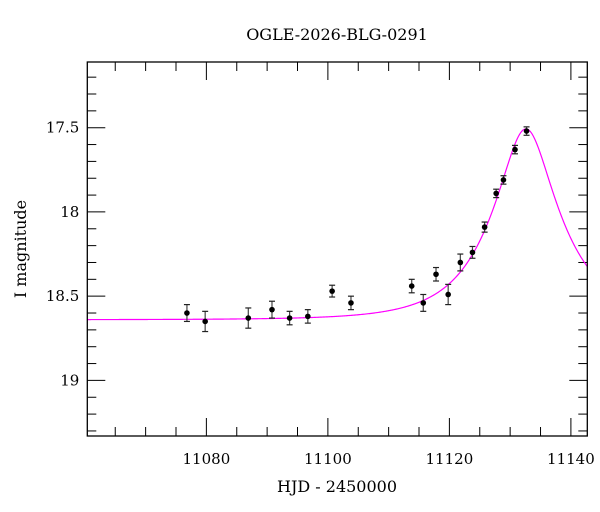 The width and height of the screenshot is (600, 512). What do you see at coordinates (62, 128) in the screenshot?
I see `y-tick-label: 17.5` at bounding box center [62, 128].